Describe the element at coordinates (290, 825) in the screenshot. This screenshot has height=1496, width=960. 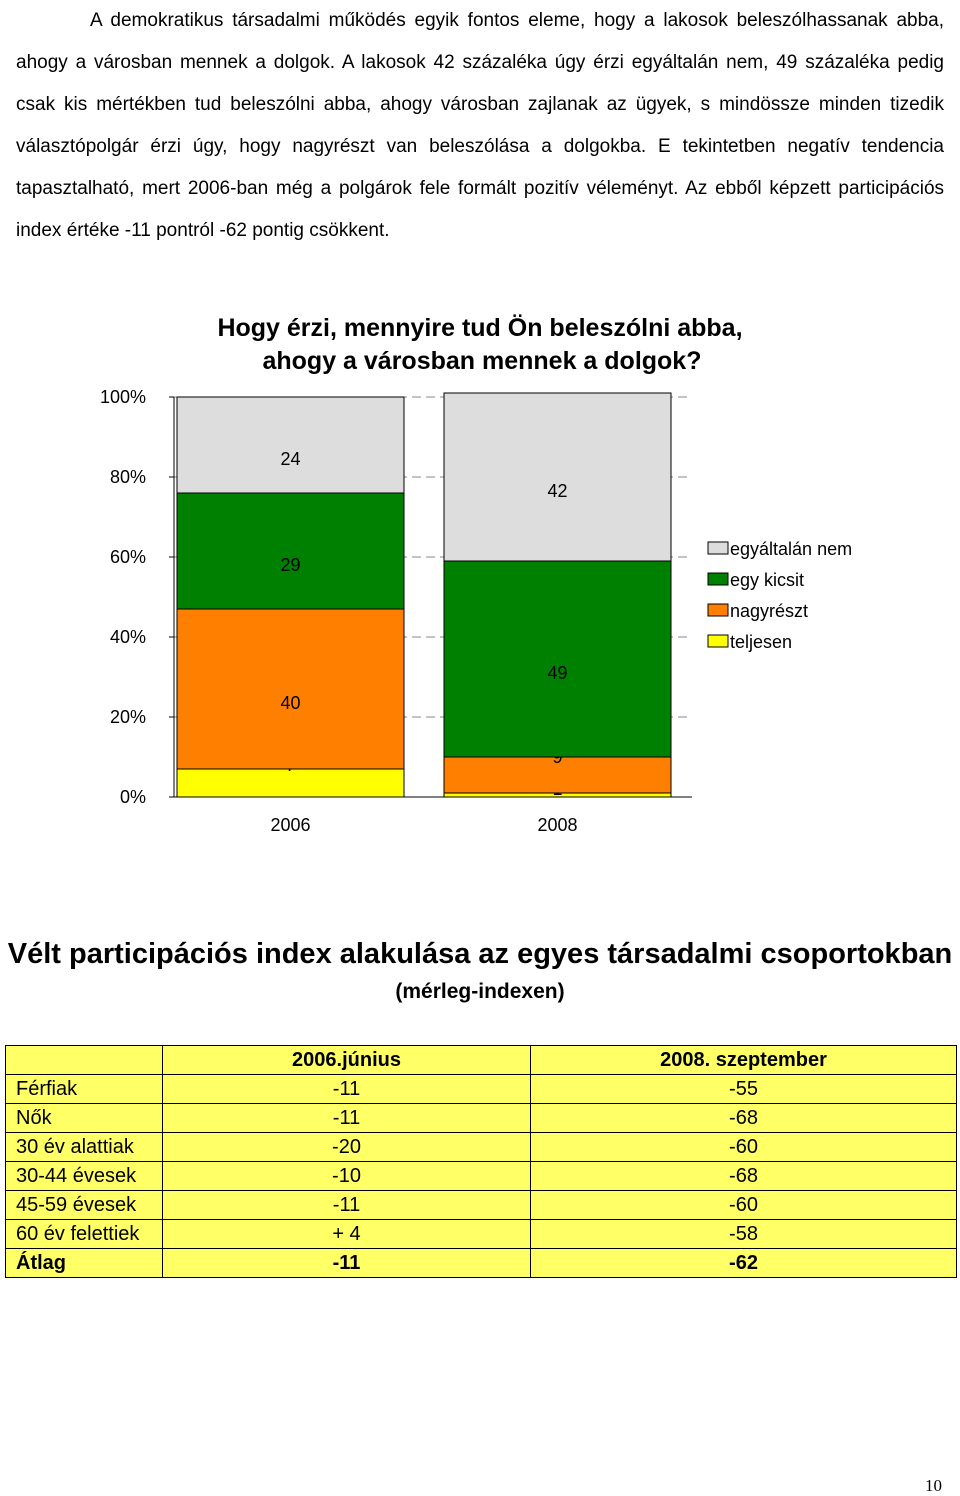
I see `x-tick-label: 2006` at that location.